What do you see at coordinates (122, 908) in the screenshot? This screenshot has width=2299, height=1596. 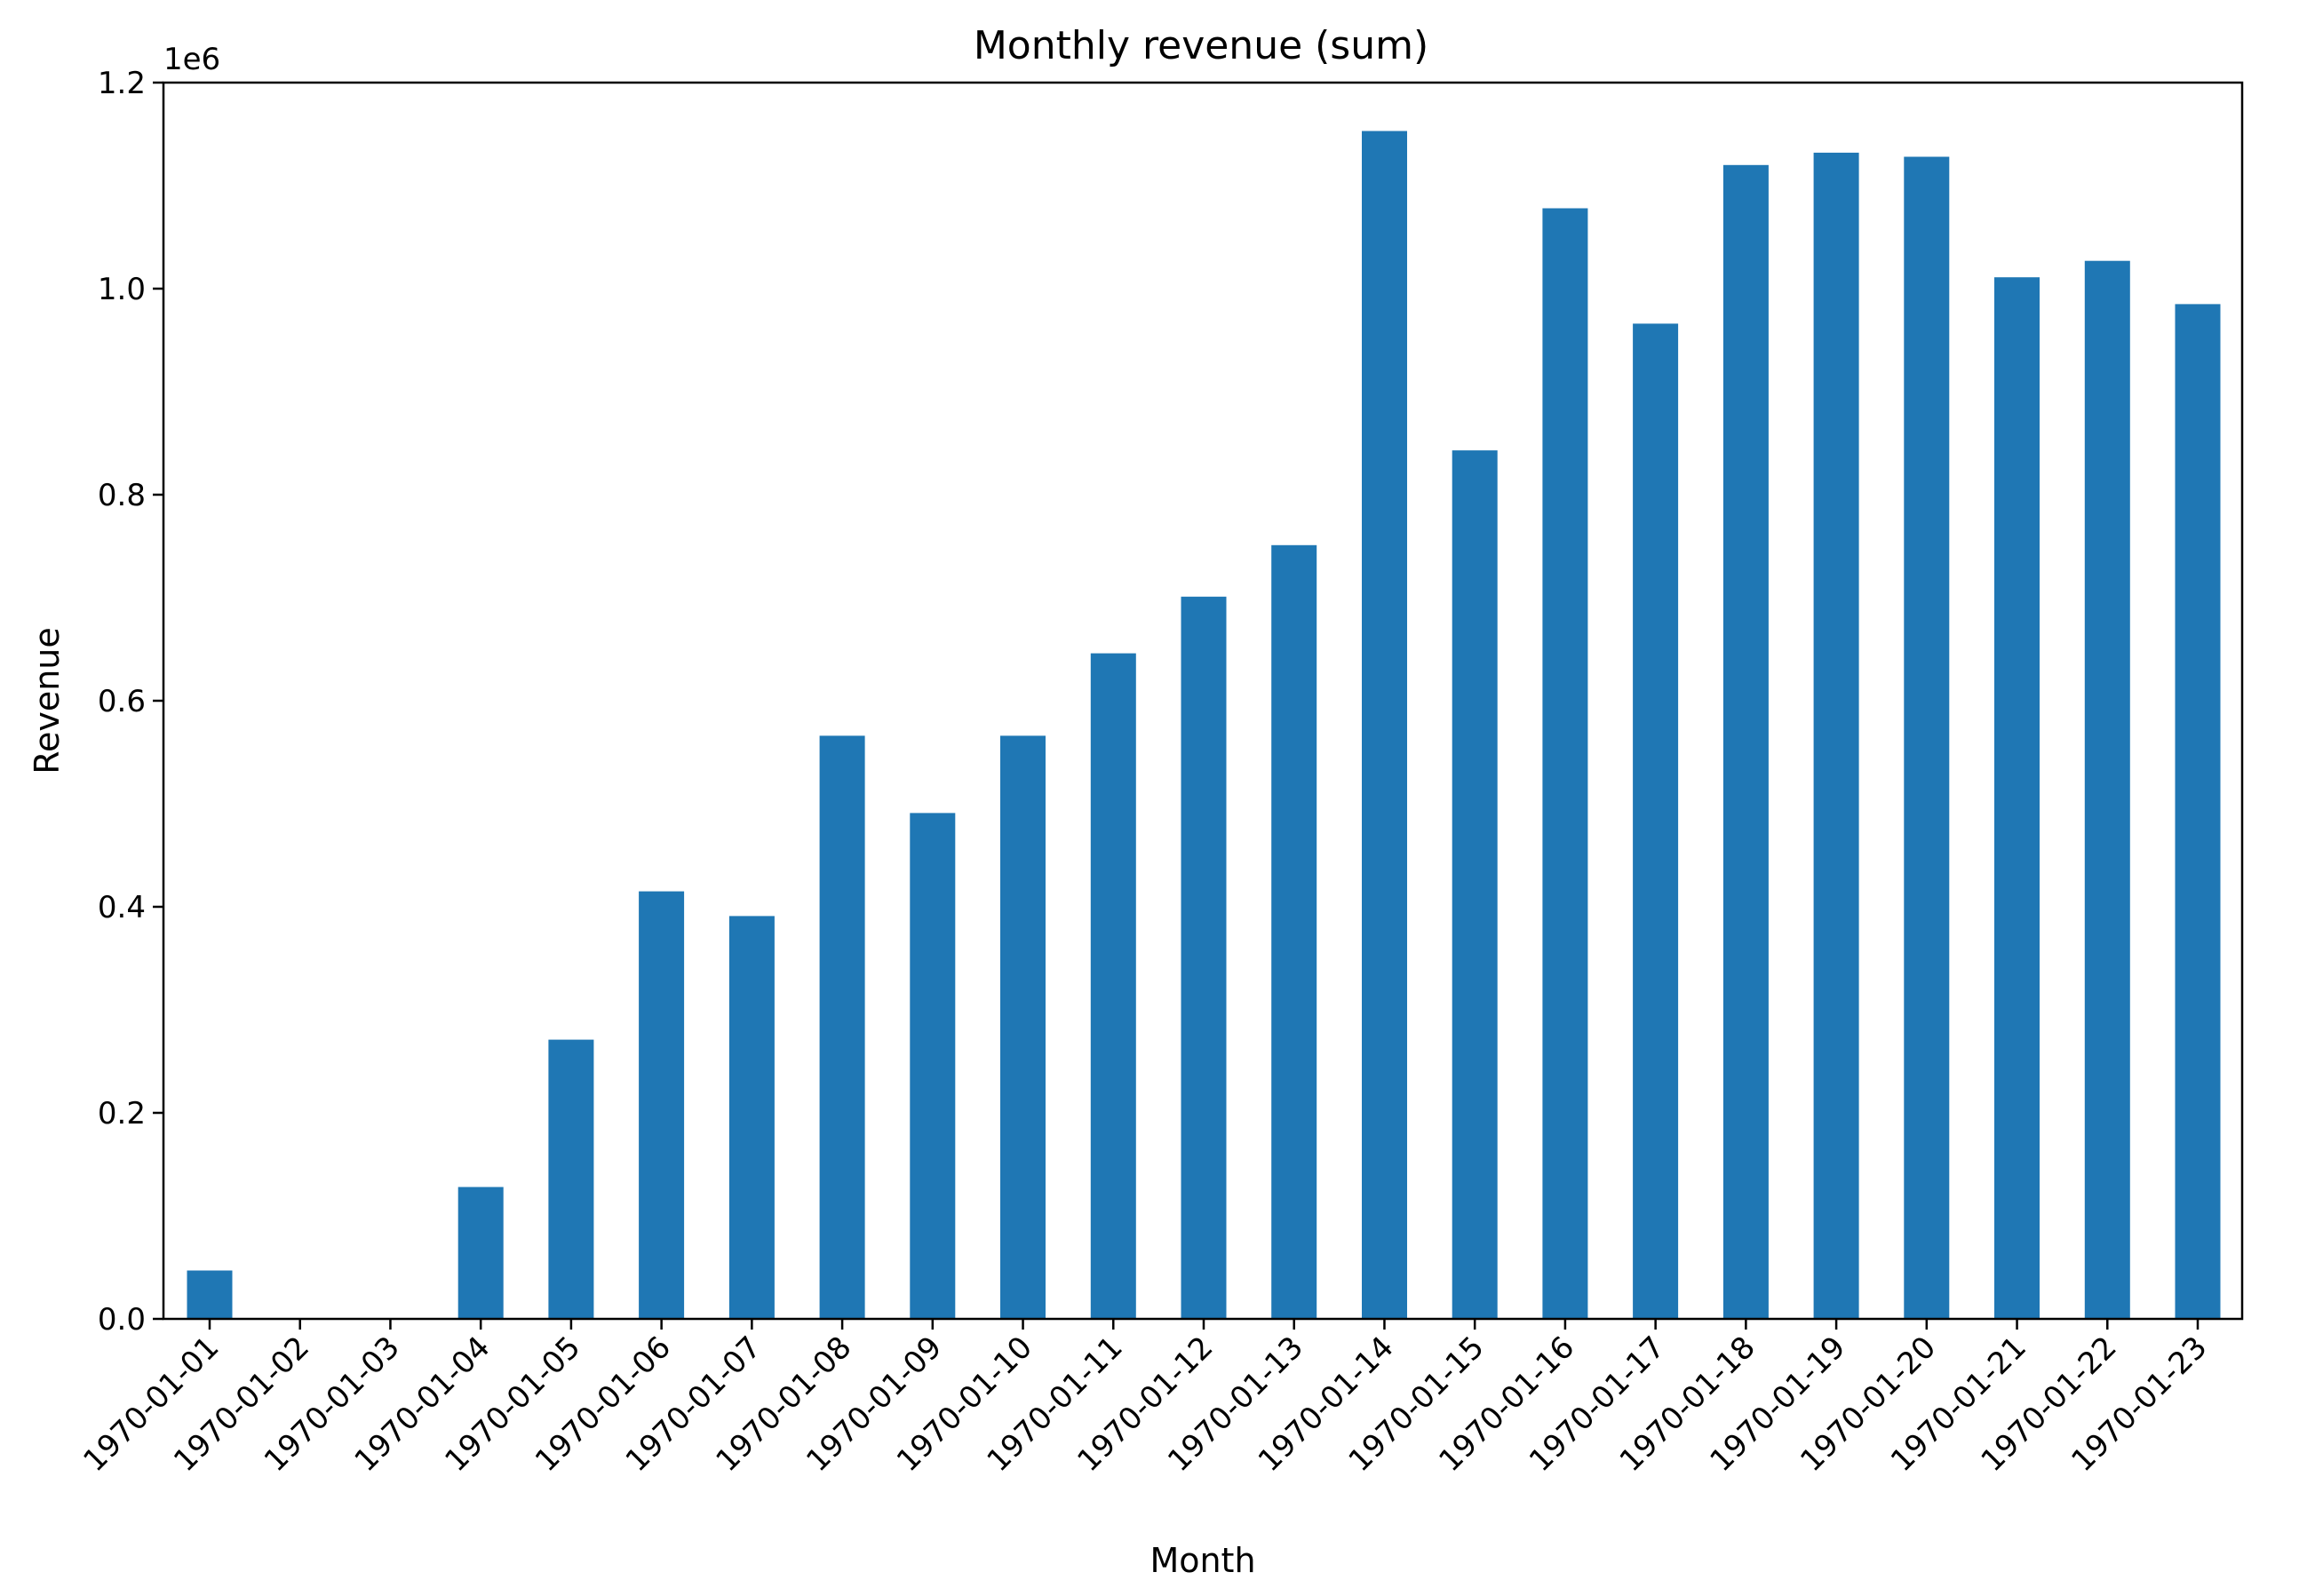 I see `y-tick-label: 0.4` at bounding box center [122, 908].